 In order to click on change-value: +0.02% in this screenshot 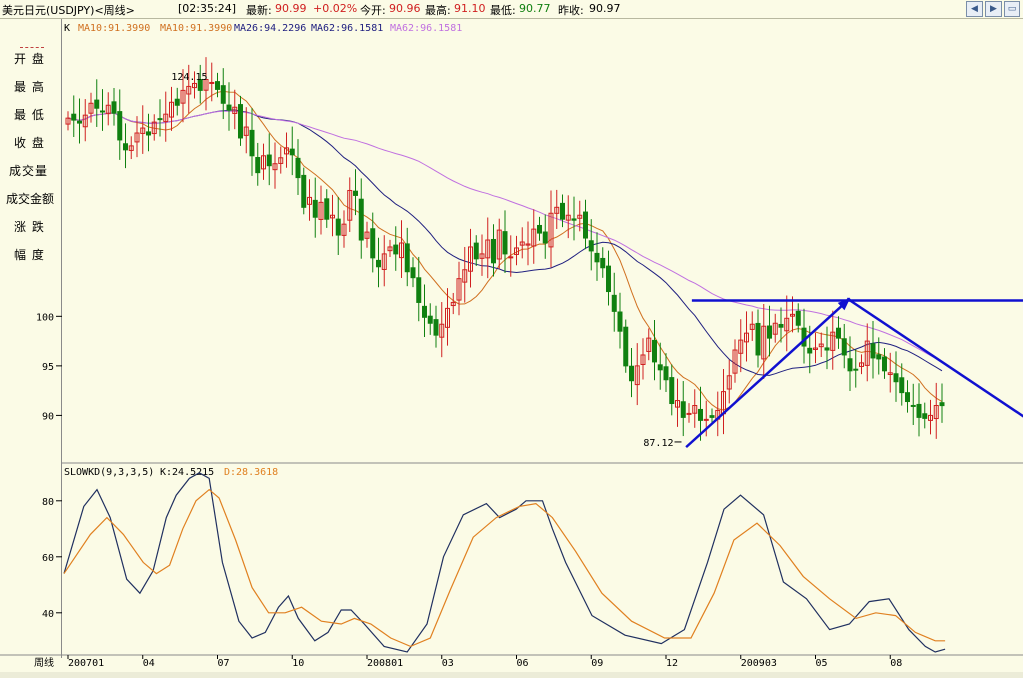, I will do `click(335, 8)`.